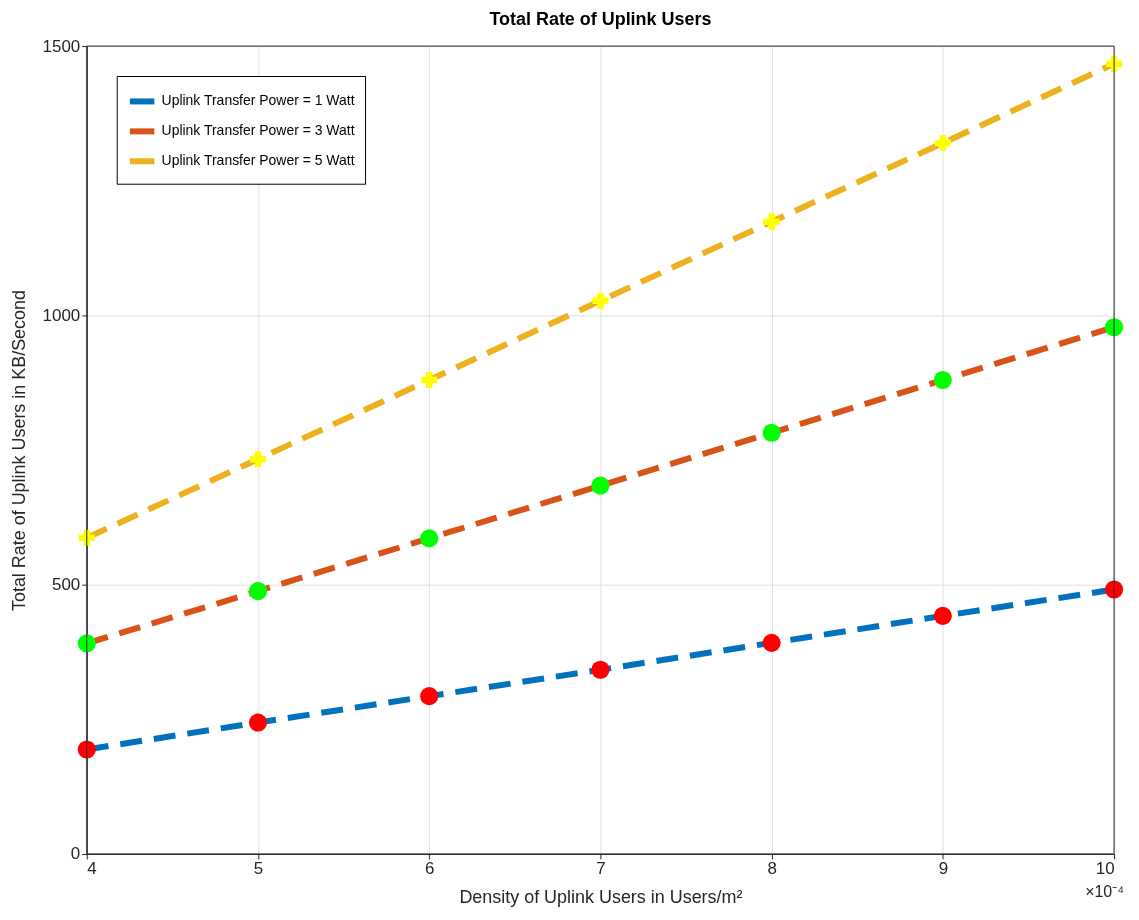 The image size is (1139, 920). Describe the element at coordinates (258, 869) in the screenshot. I see `x-tick-label: 5` at that location.